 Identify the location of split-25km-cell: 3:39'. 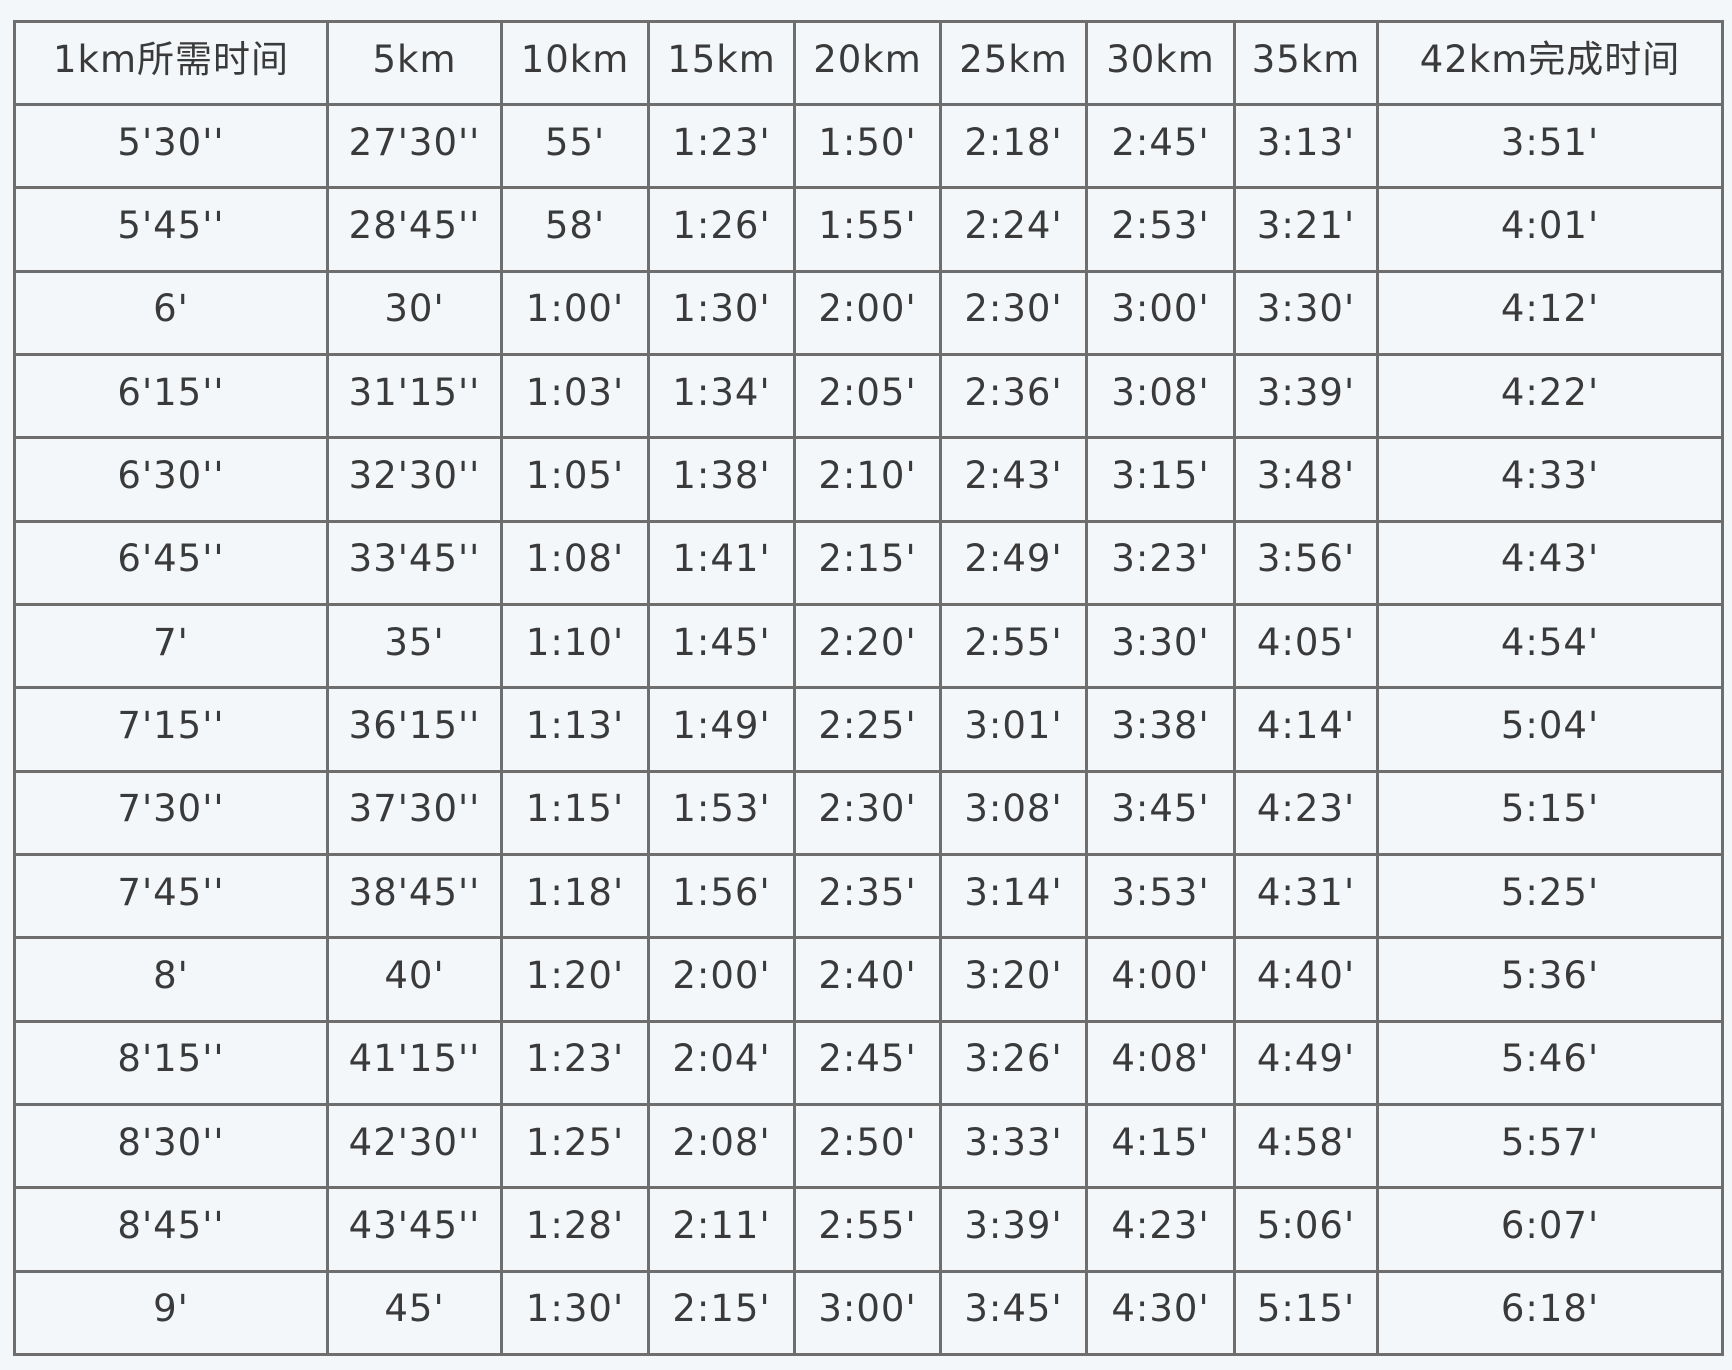
(1013, 1229).